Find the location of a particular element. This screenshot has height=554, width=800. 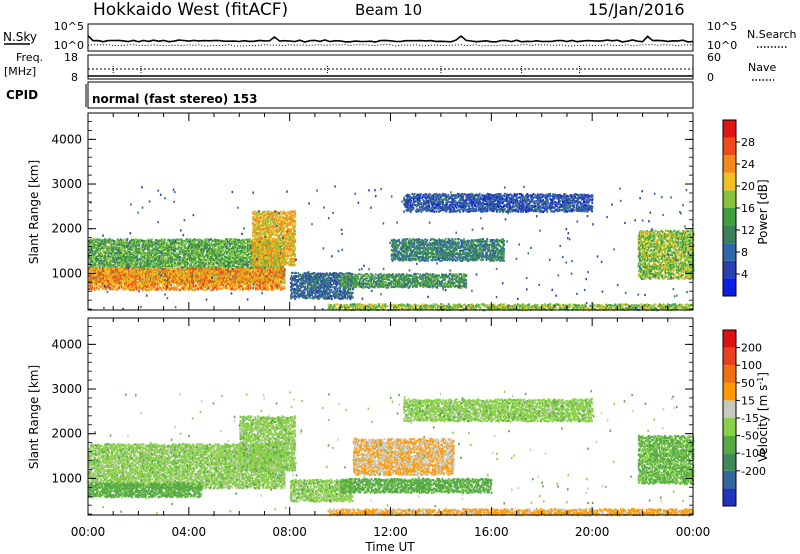

nave-tick-bottom: 0 is located at coordinates (710, 77).